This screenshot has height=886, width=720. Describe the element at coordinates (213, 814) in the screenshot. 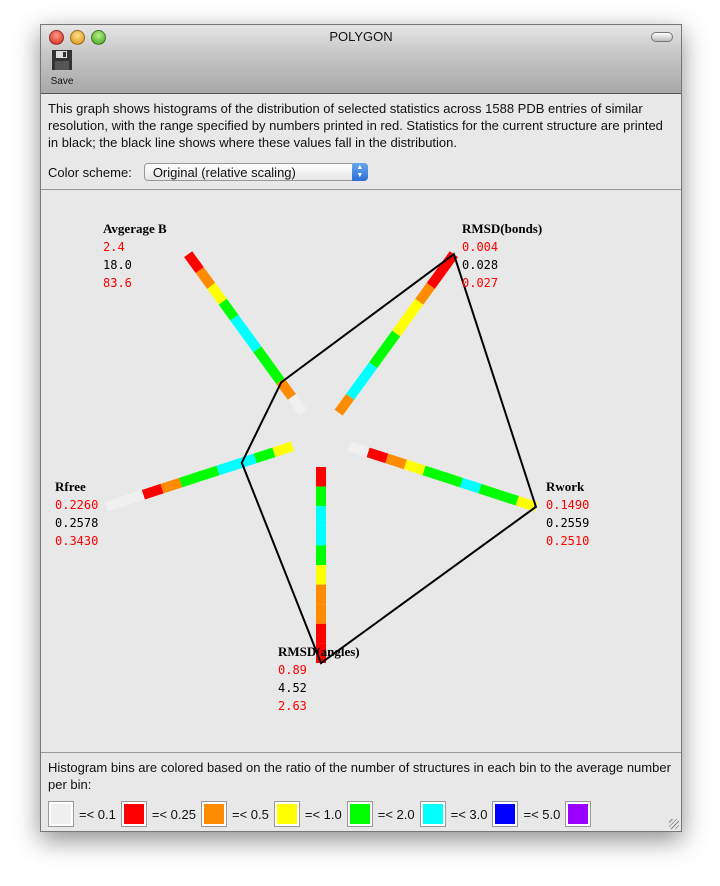

I see `legend-swatch-orange` at that location.